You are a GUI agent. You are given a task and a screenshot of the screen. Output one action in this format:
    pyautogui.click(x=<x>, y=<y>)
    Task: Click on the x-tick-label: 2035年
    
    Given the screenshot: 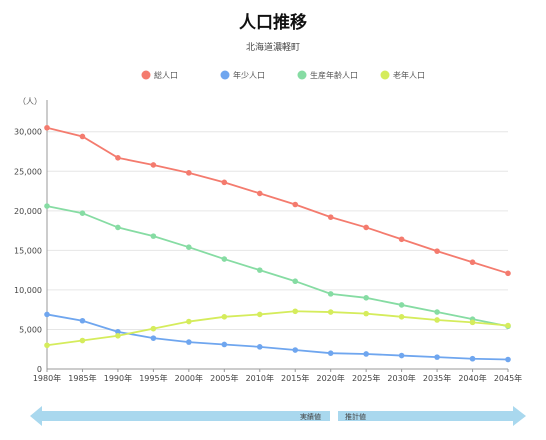 What is the action you would take?
    pyautogui.click(x=437, y=378)
    